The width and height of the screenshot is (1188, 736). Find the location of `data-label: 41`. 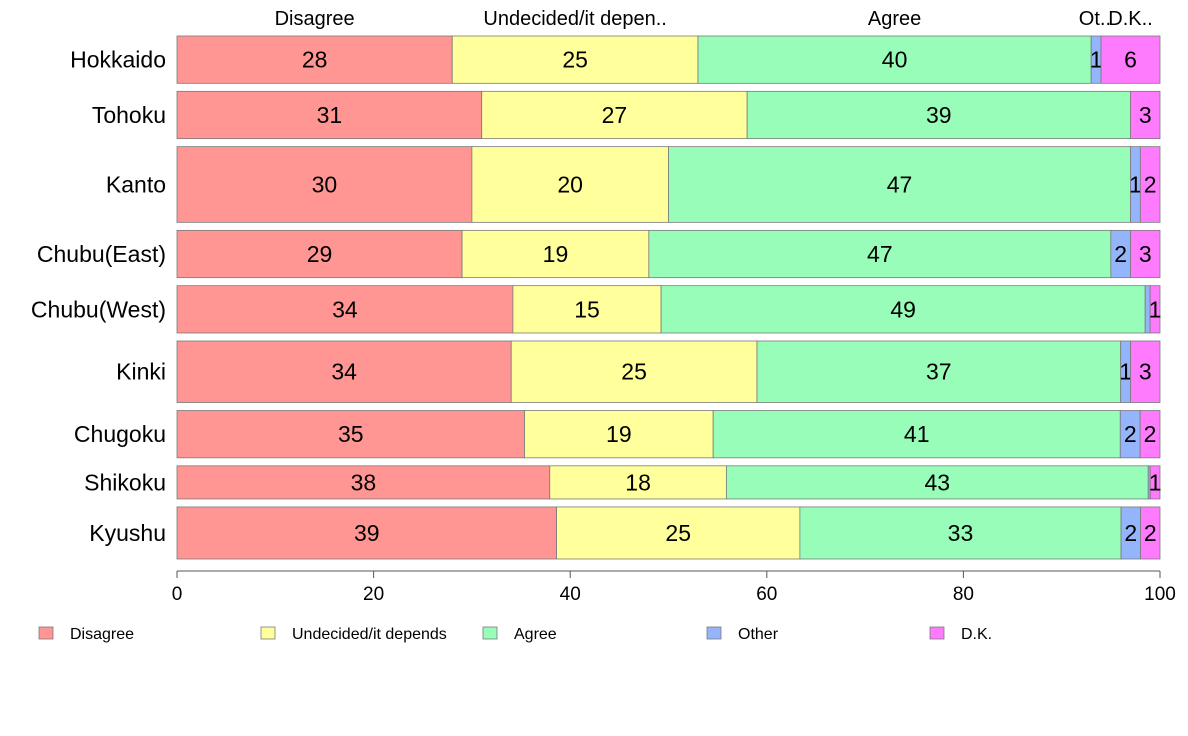

data-label: 41 is located at coordinates (917, 434).